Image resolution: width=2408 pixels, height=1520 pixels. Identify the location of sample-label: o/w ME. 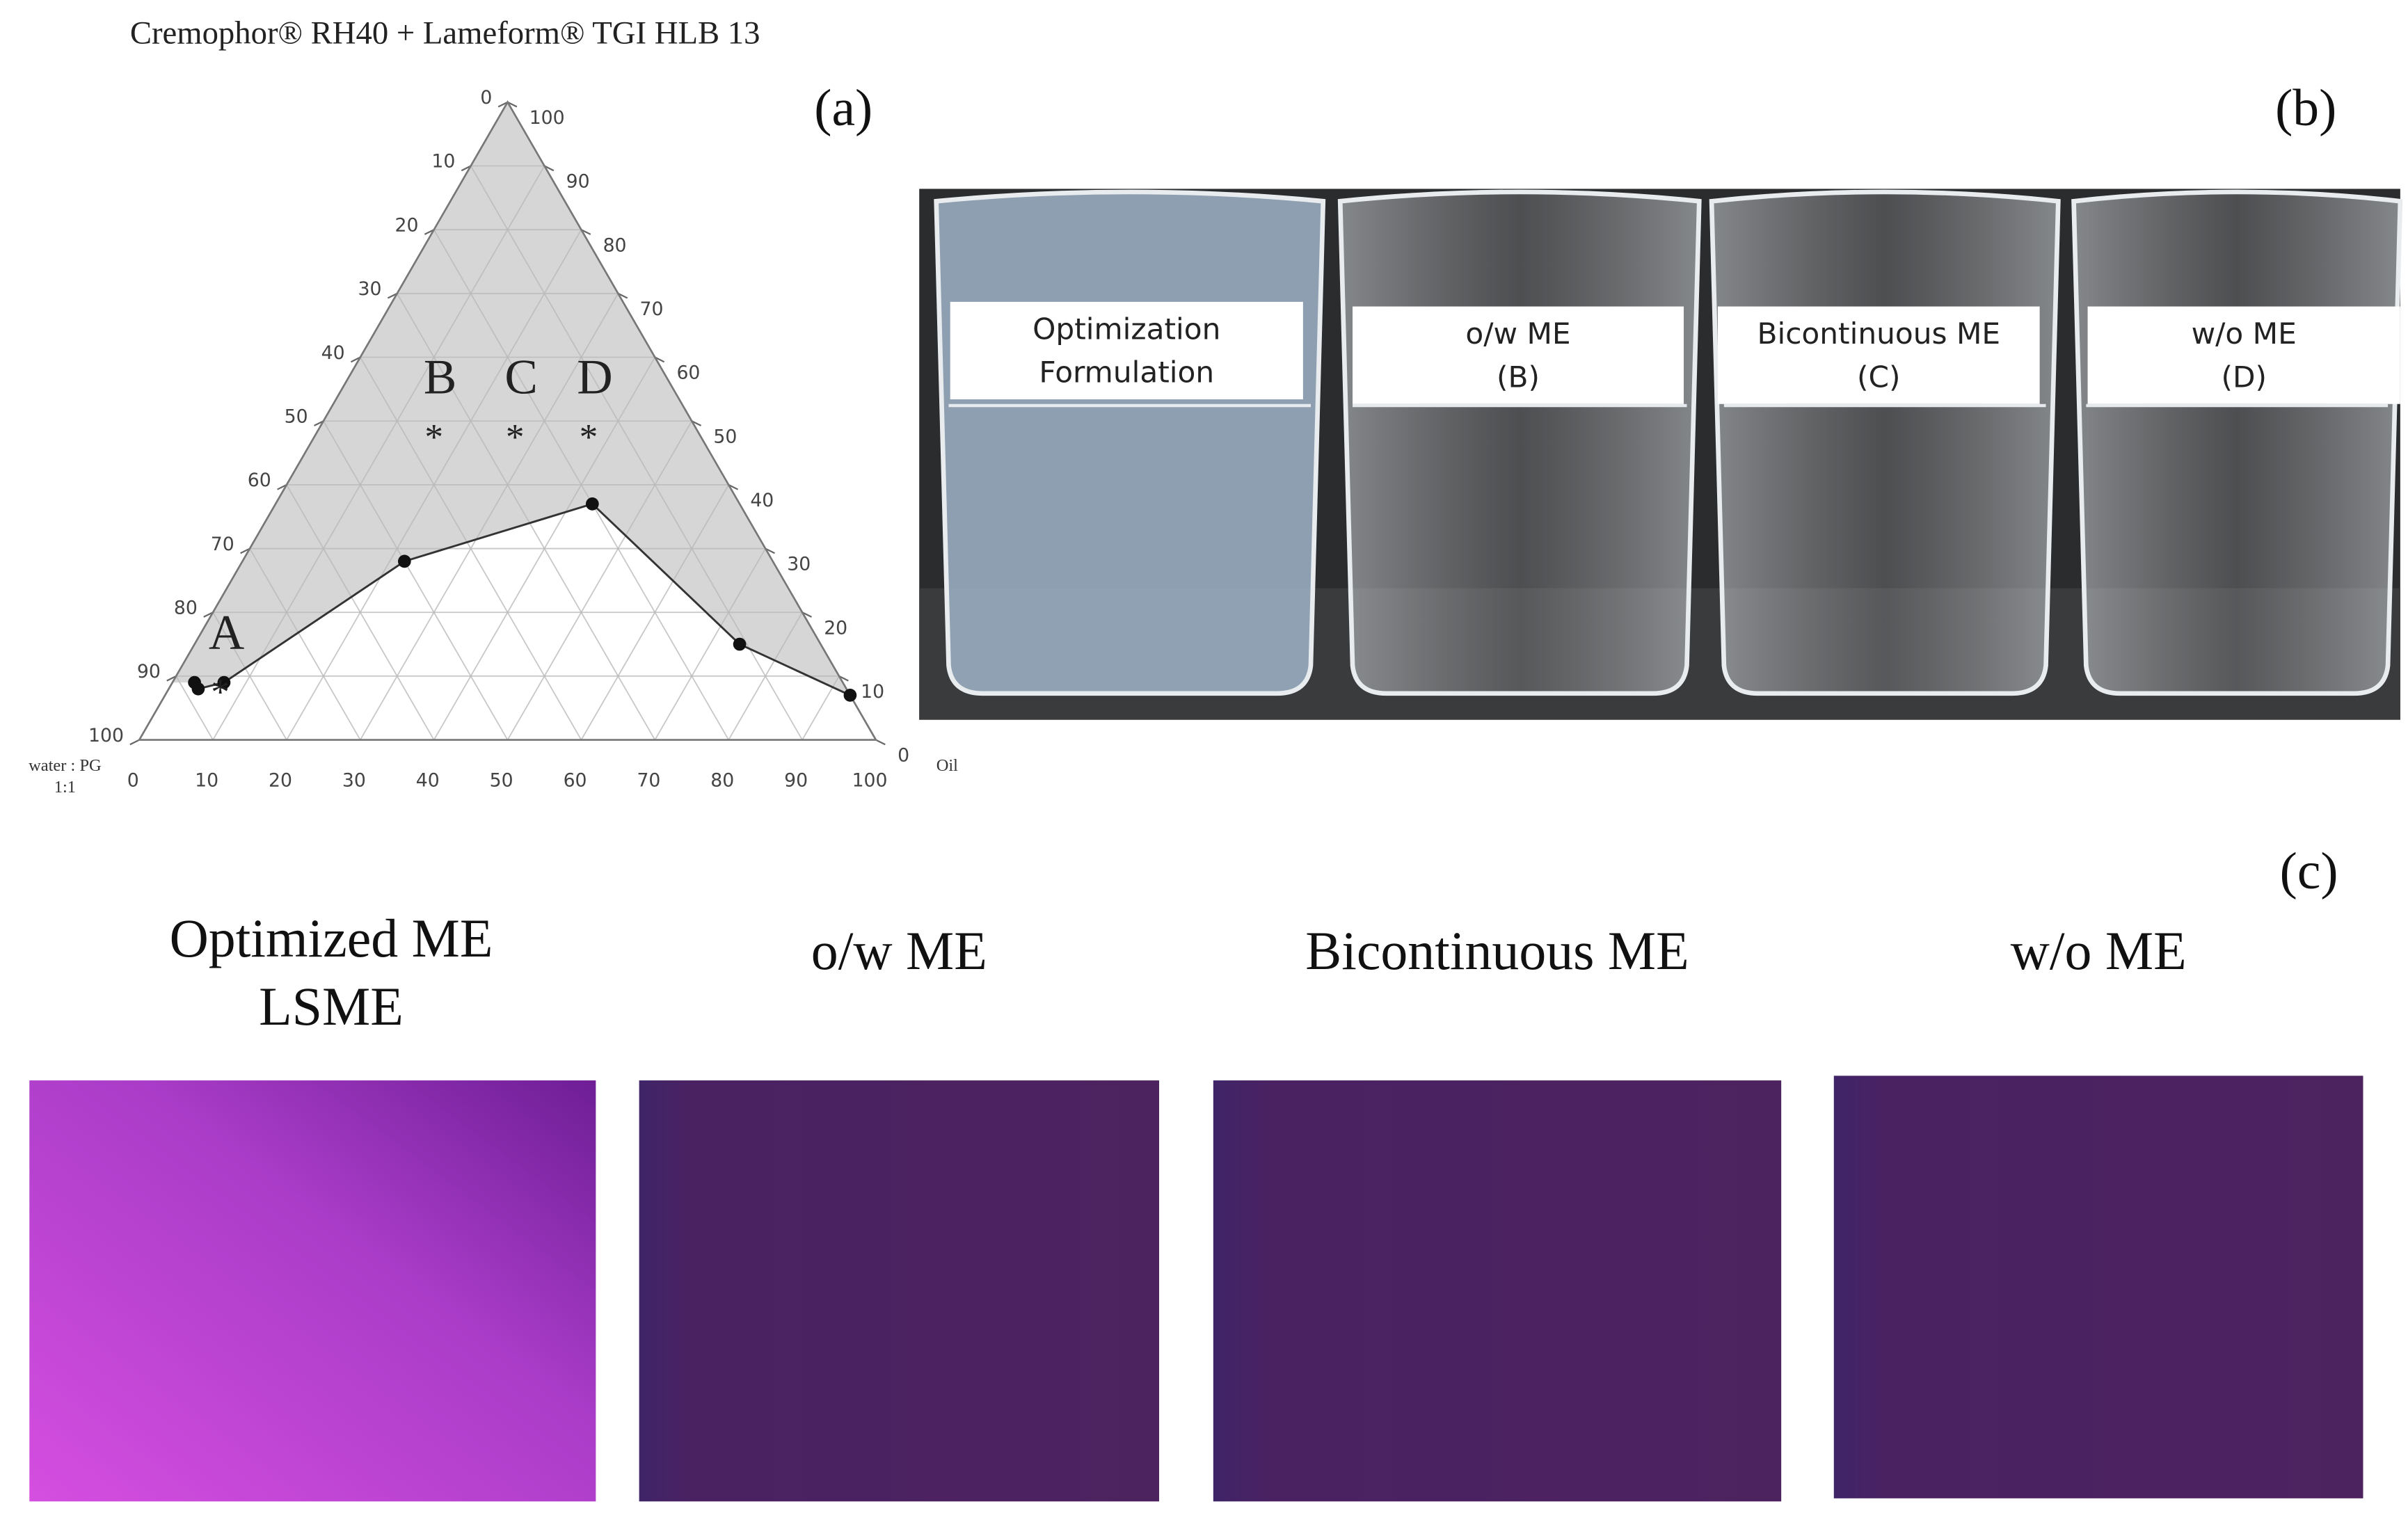
(899, 951).